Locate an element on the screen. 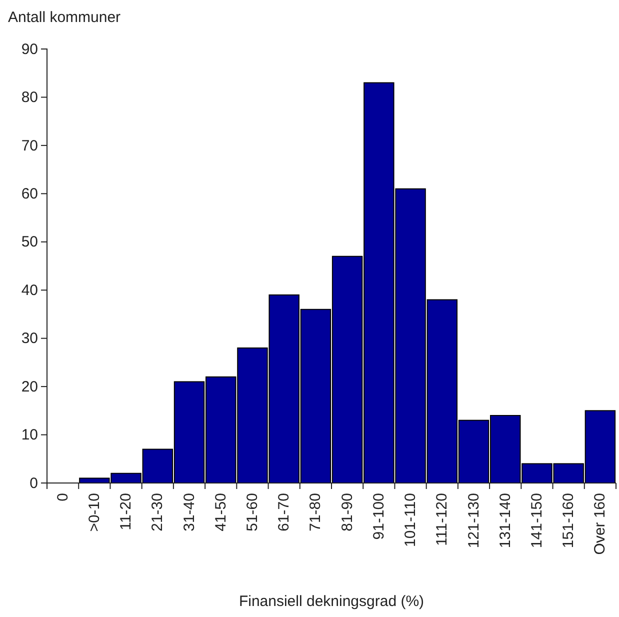  y-tick-label: 80 is located at coordinates (29, 97).